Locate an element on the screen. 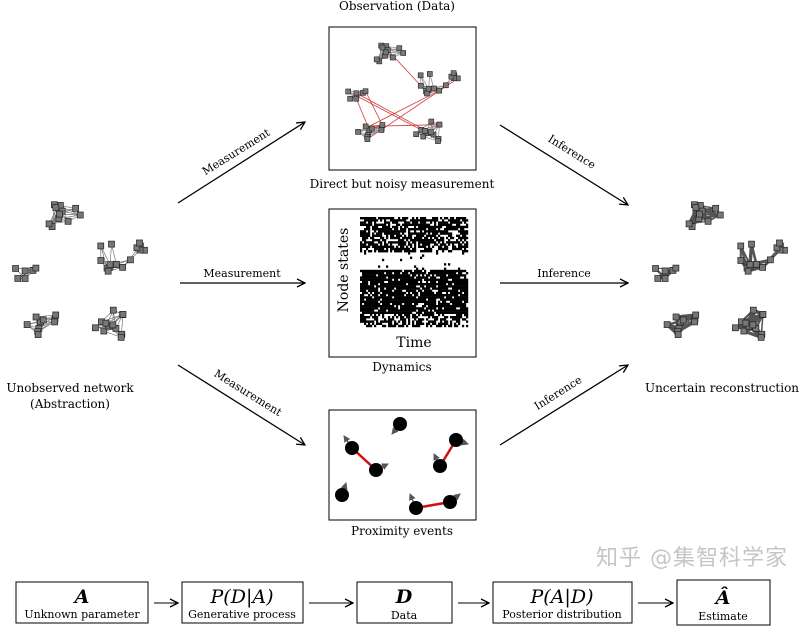 The width and height of the screenshot is (806, 627). pipeline-label-5: Estimate is located at coordinates (723, 616).